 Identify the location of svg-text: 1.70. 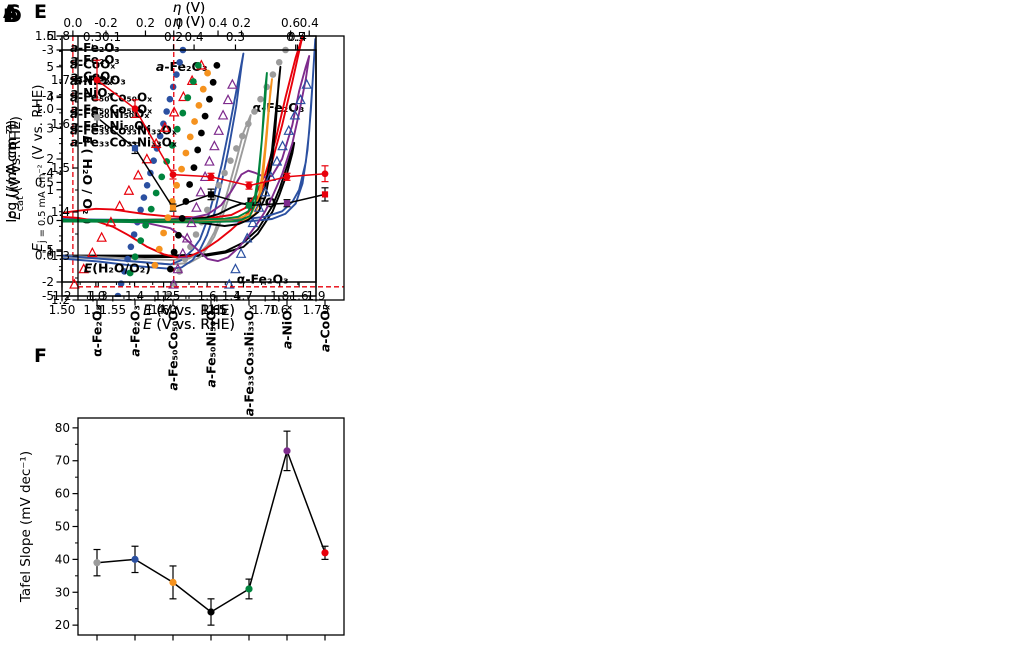
(265, 310).